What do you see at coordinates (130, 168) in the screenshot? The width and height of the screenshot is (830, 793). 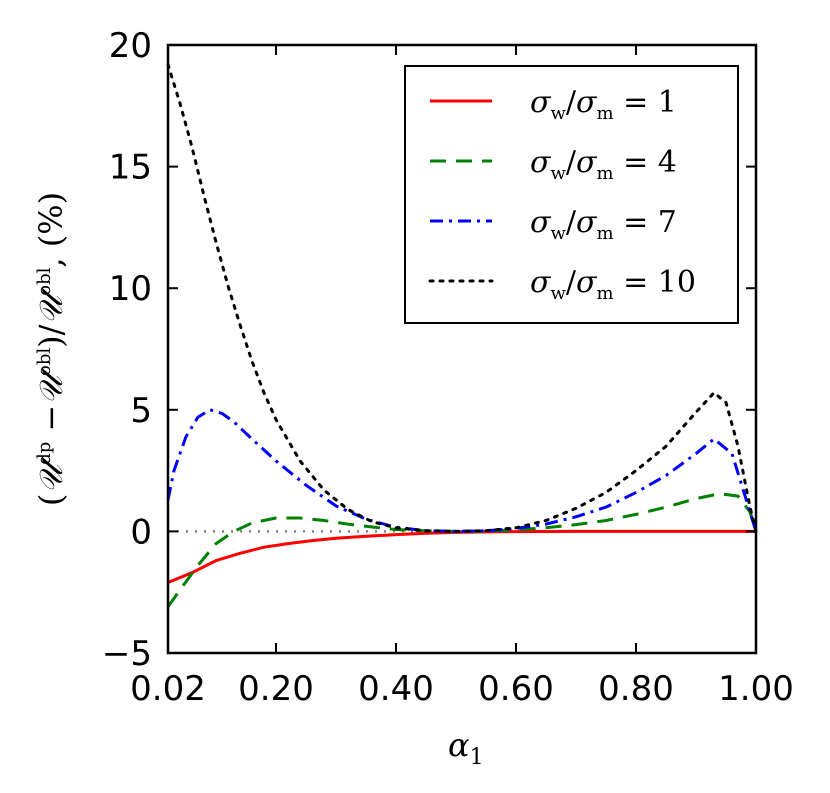 I see `y-tick-label: 15` at bounding box center [130, 168].